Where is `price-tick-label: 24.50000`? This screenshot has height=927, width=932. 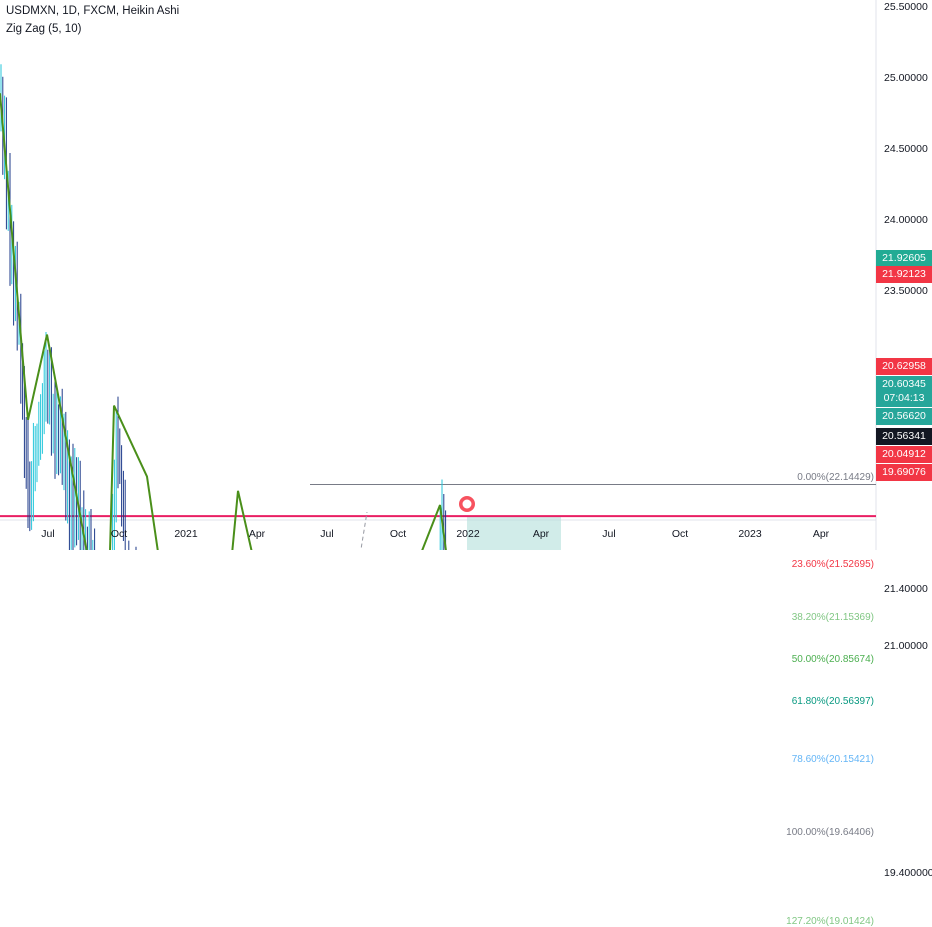
price-tick-label: 24.50000 is located at coordinates (906, 149).